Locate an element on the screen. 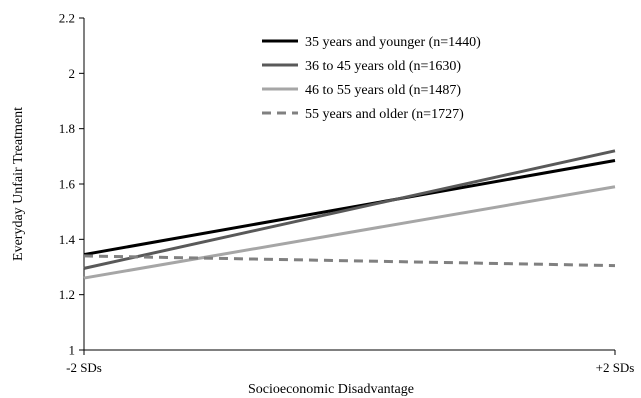 This screenshot has width=641, height=398. legend-label-2: 36 to 45 years old (n=1630) is located at coordinates (383, 66).